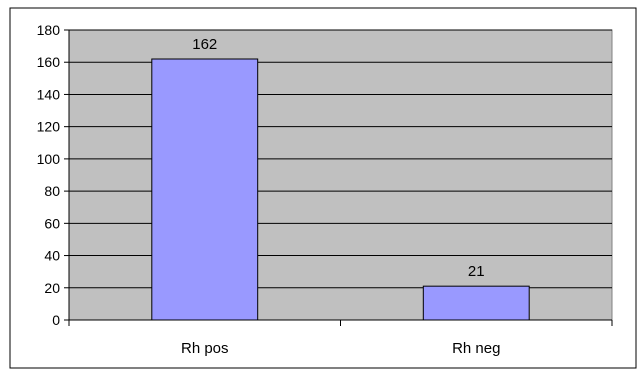 This screenshot has height=377, width=641. What do you see at coordinates (49, 127) in the screenshot?
I see `y-tick-label: 120` at bounding box center [49, 127].